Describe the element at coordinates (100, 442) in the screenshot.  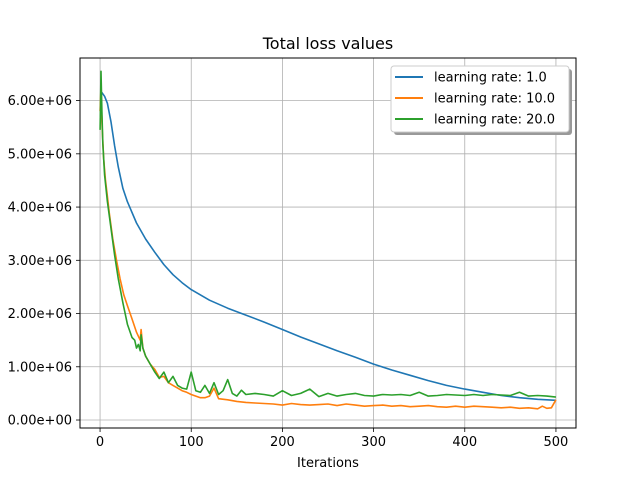
I see `x-tick-label: 0` at that location.